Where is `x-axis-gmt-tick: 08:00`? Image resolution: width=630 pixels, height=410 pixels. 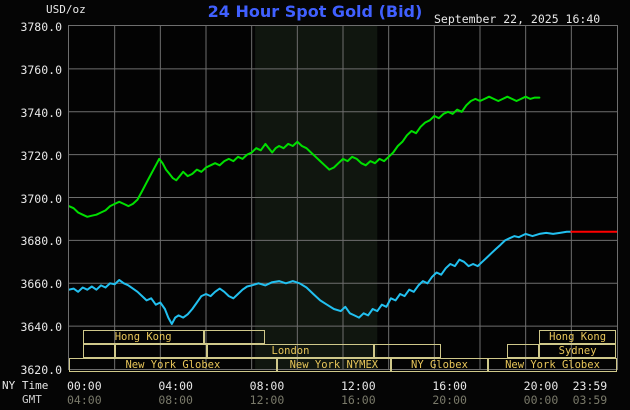 x-axis-gmt-tick: 08:00 is located at coordinates (175, 400).